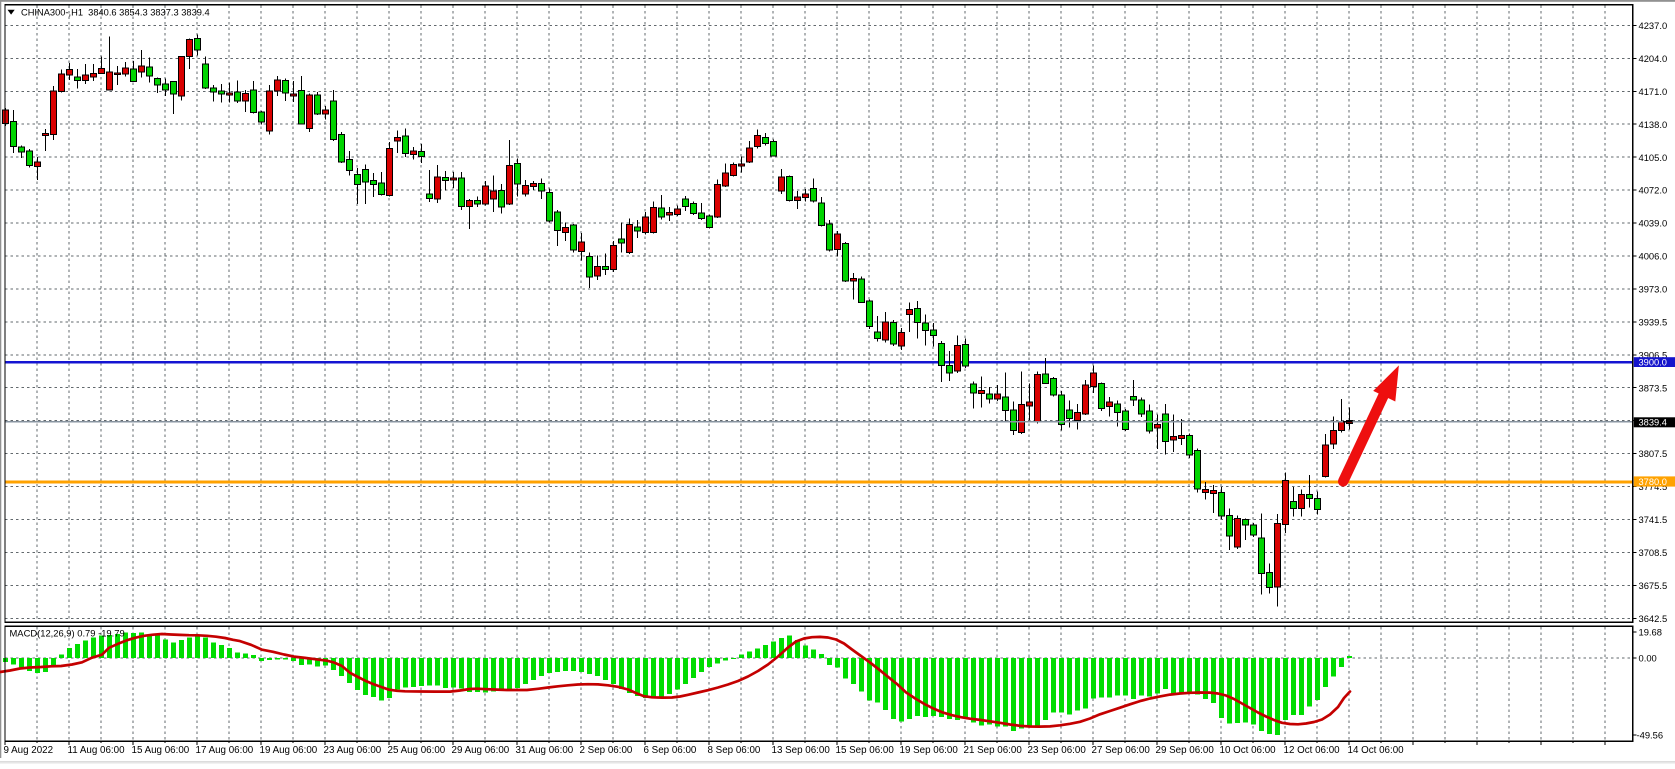  I want to click on svg-text: 12 Oct 06:00, so click(1312, 750).